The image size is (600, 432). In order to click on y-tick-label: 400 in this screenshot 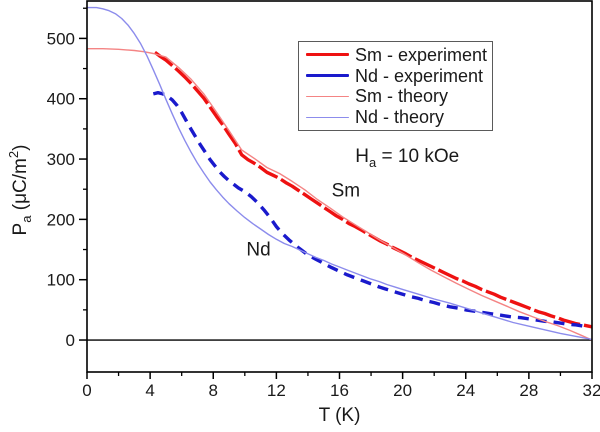, I will do `click(61, 99)`.